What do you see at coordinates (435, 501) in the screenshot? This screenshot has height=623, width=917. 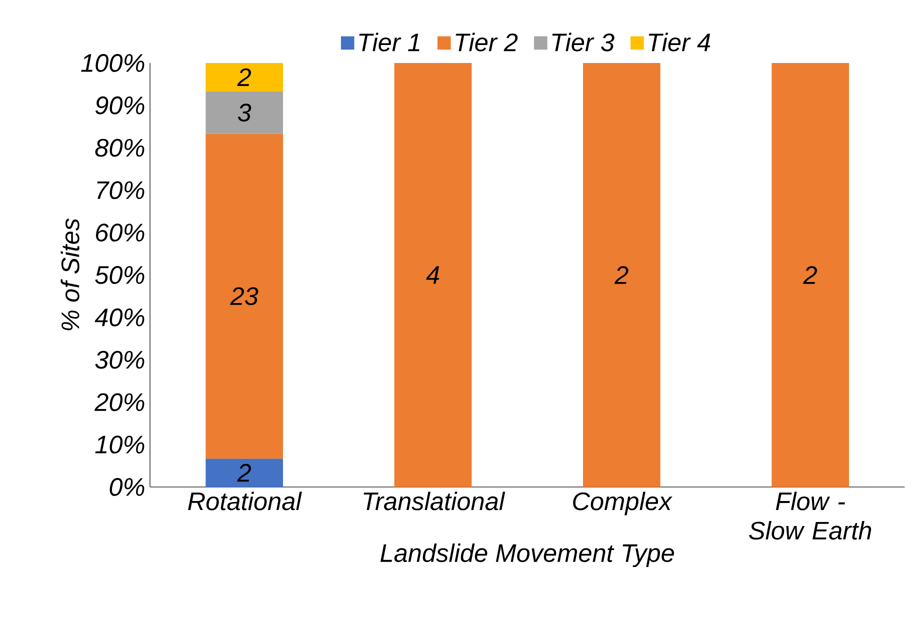 I see `x-tick-label: Translational` at bounding box center [435, 501].